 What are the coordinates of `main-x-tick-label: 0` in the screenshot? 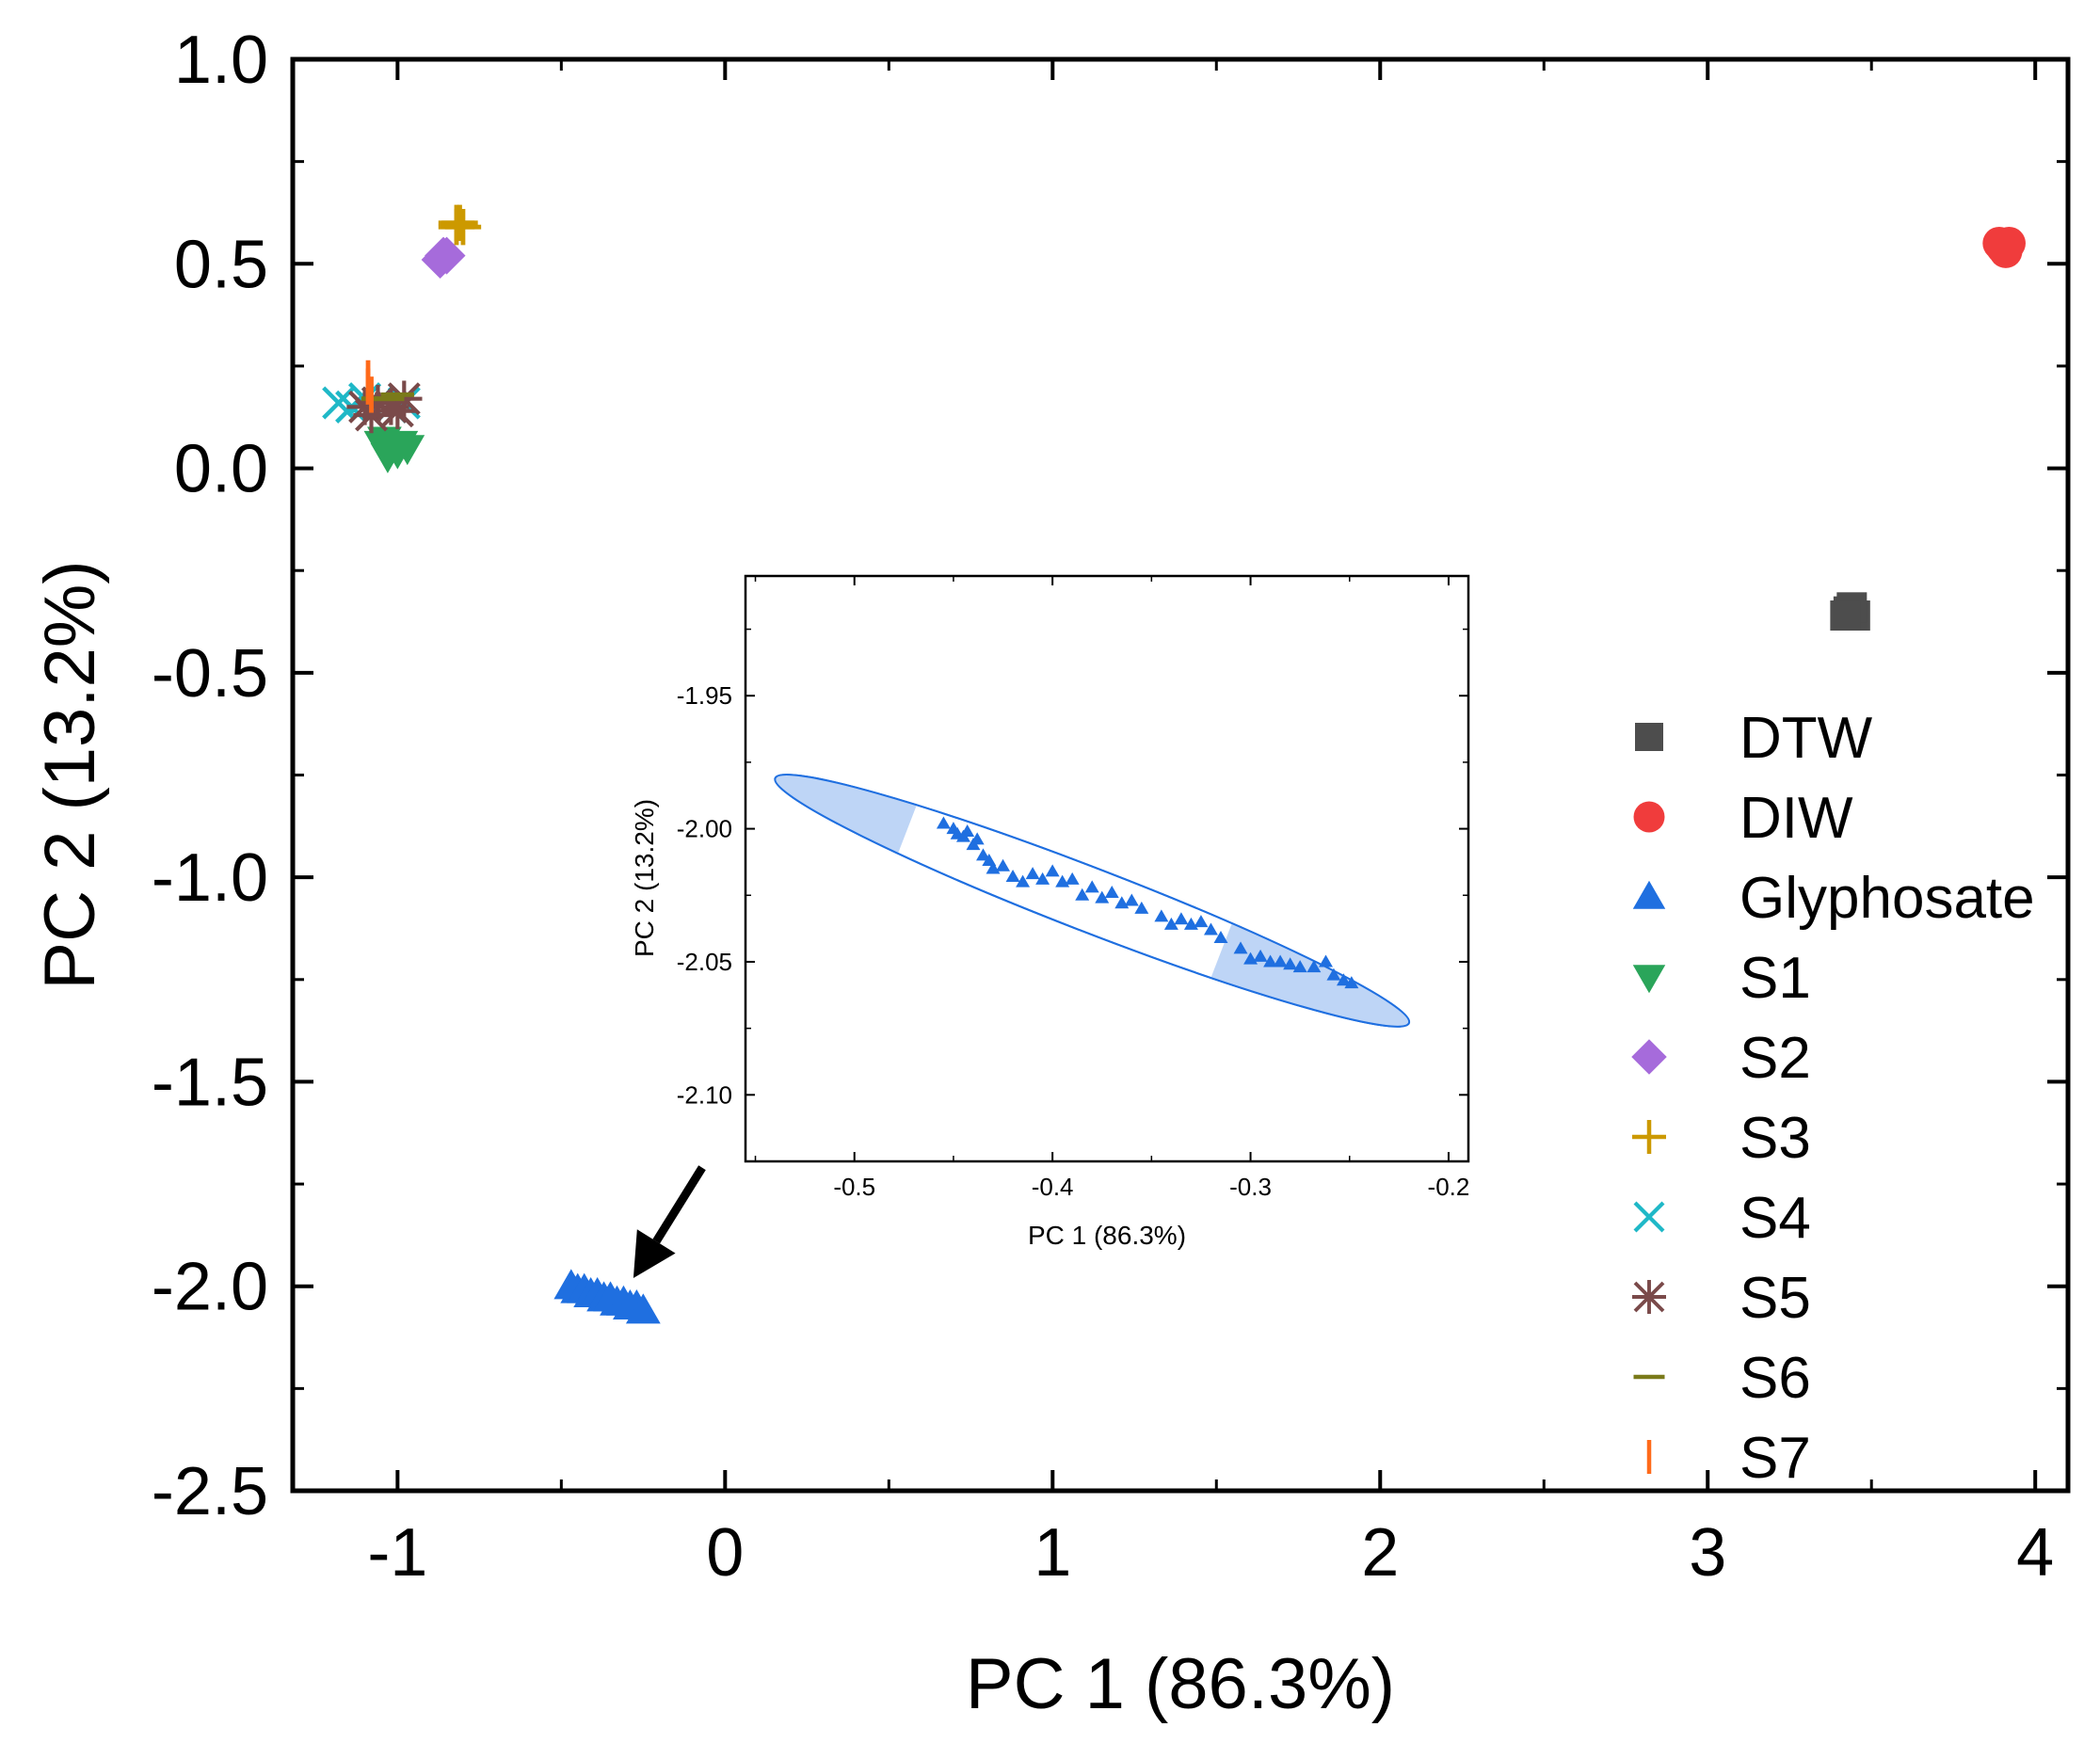 It's located at (725, 1553).